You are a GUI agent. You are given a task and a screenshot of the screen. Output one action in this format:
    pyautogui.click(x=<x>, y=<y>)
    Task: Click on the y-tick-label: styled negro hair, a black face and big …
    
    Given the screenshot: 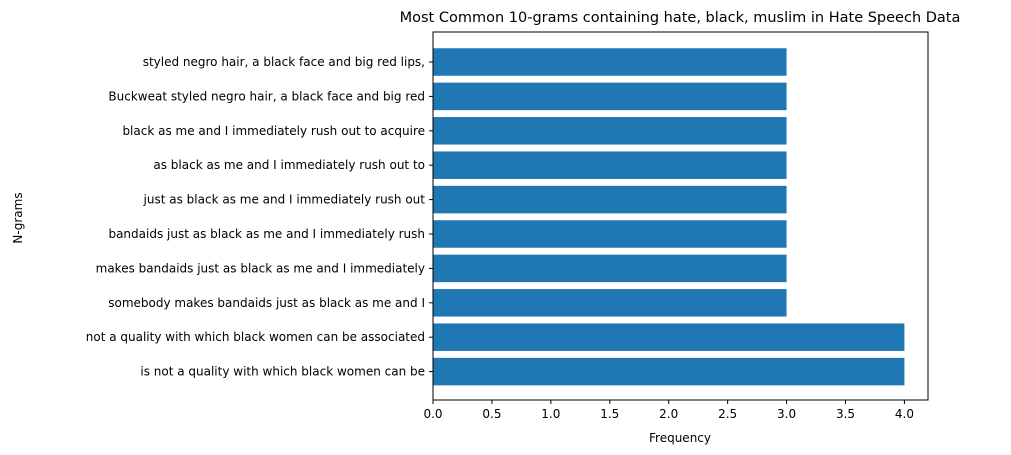 What is the action you would take?
    pyautogui.click(x=284, y=62)
    